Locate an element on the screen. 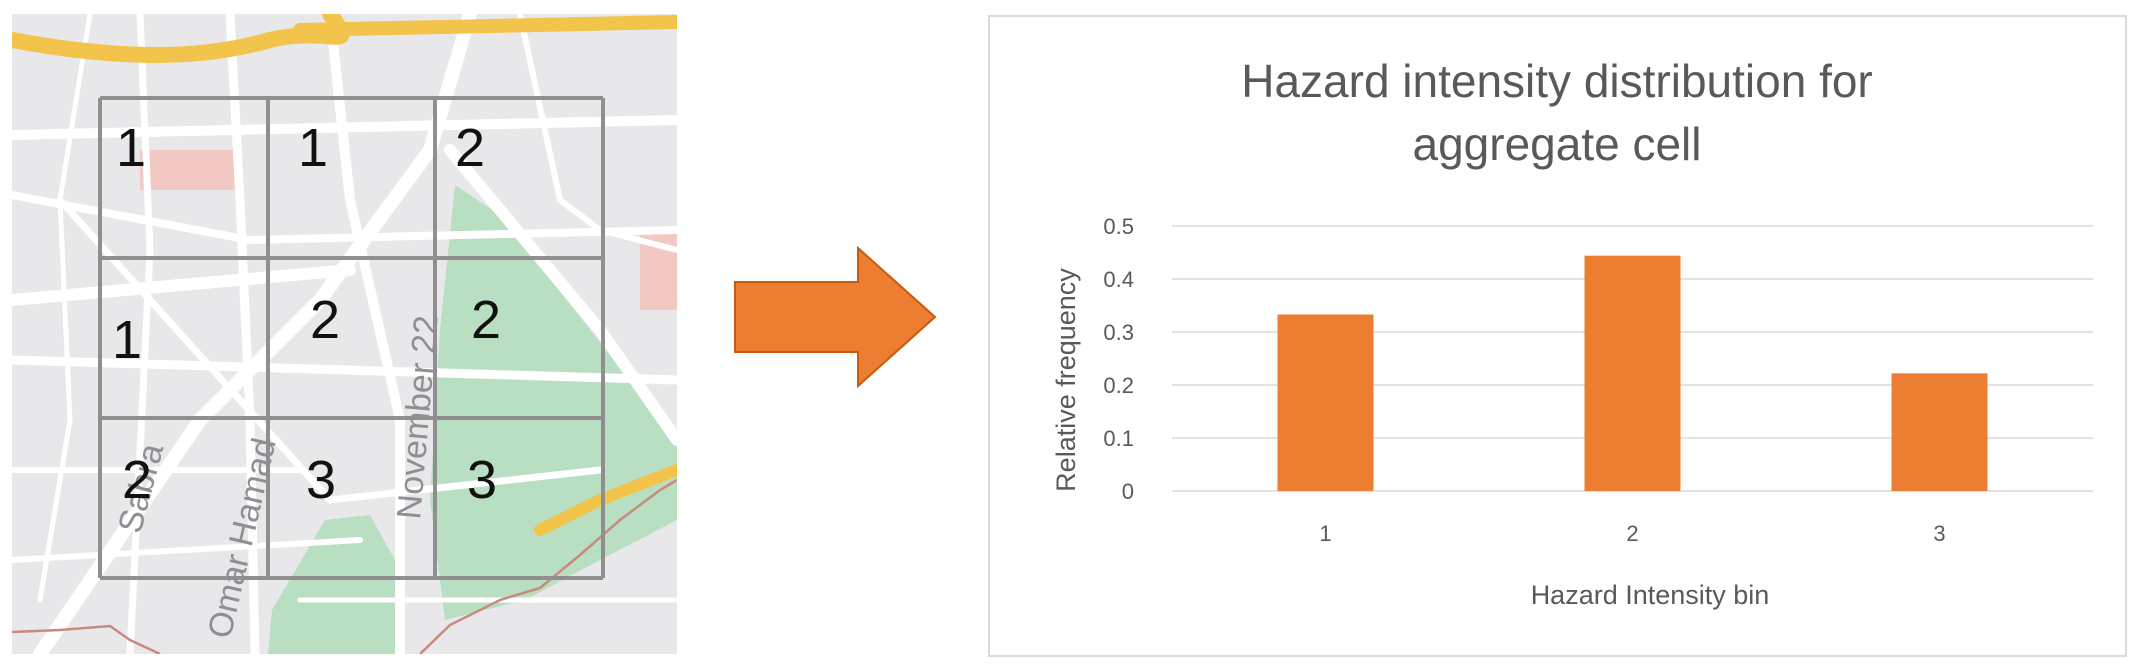 This screenshot has height=670, width=2136. chart-title-line-2: aggregate cell is located at coordinates (1557, 144).